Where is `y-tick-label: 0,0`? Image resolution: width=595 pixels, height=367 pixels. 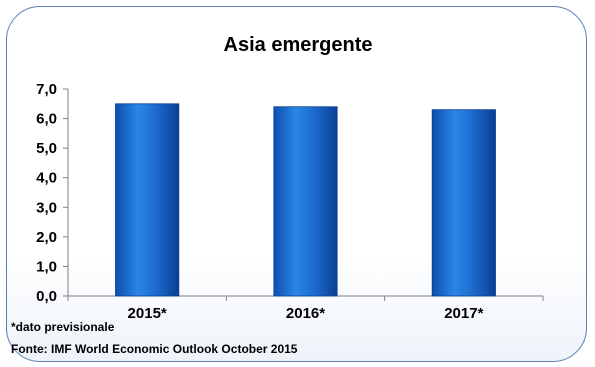
y-tick-label: 0,0 is located at coordinates (46, 296).